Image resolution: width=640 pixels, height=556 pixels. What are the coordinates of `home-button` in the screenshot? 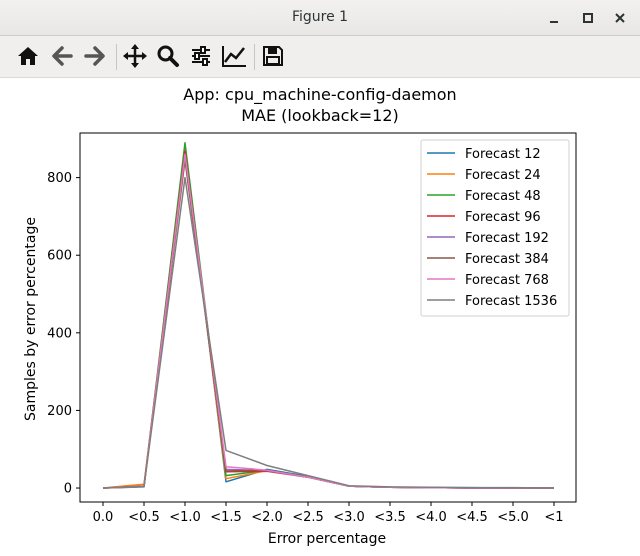 It's located at (28, 56).